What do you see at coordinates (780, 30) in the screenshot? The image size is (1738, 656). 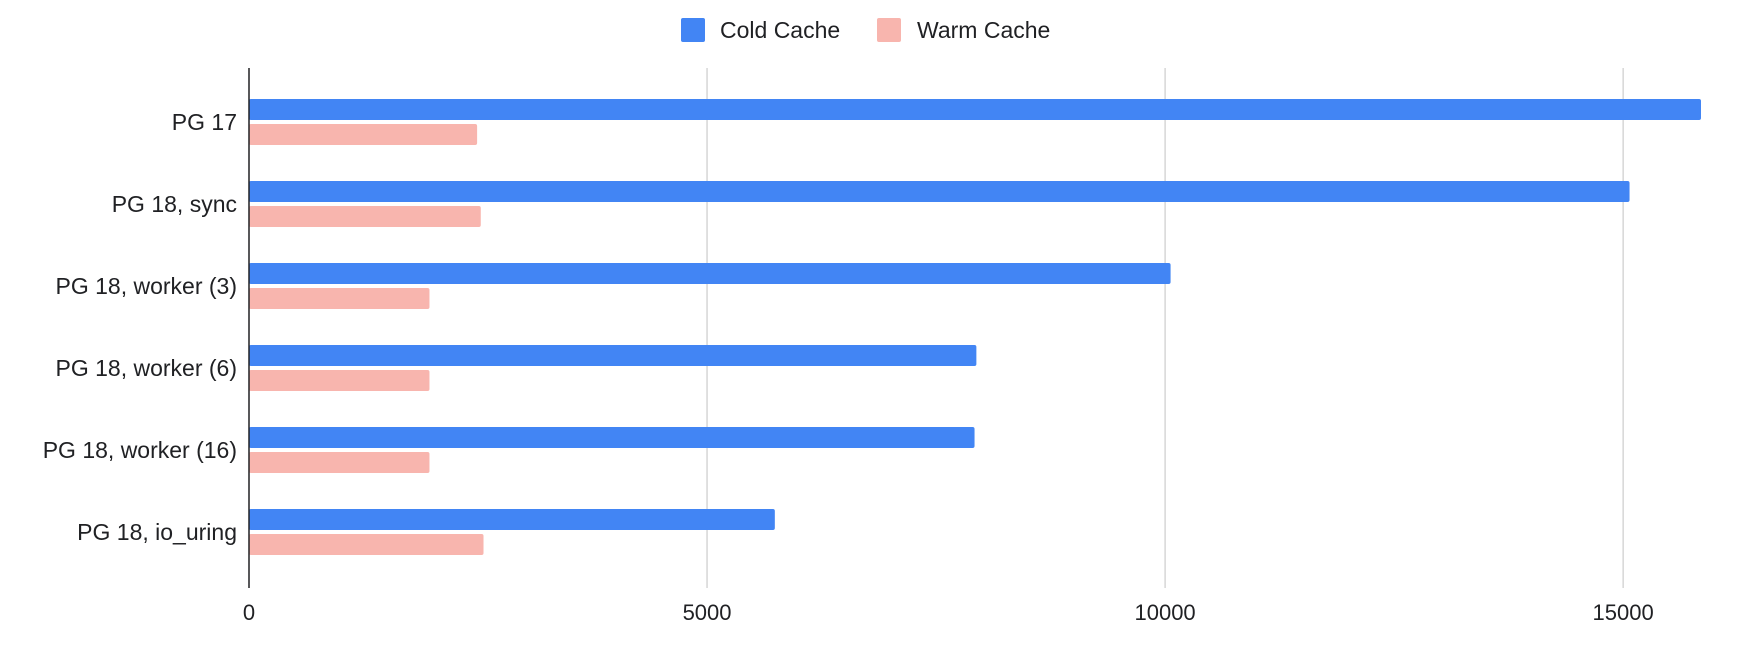 I see `legend-label-cold-cache: Cold Cache` at bounding box center [780, 30].